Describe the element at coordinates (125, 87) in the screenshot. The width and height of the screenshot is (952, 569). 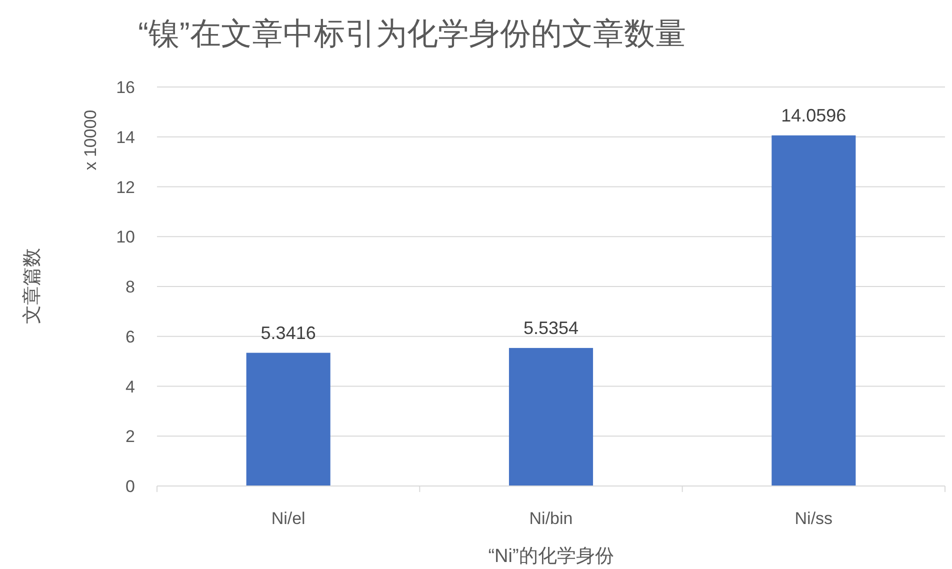
I see `y-tick-label: 16` at that location.